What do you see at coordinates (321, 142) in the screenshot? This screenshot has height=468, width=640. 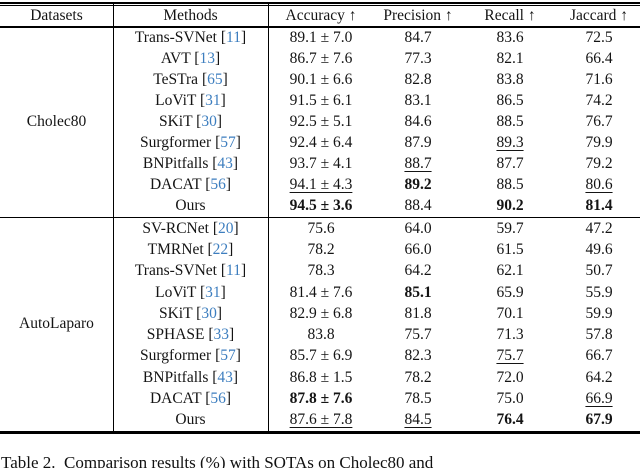 I see `accuracy-value: 92.4 ± 6.4` at bounding box center [321, 142].